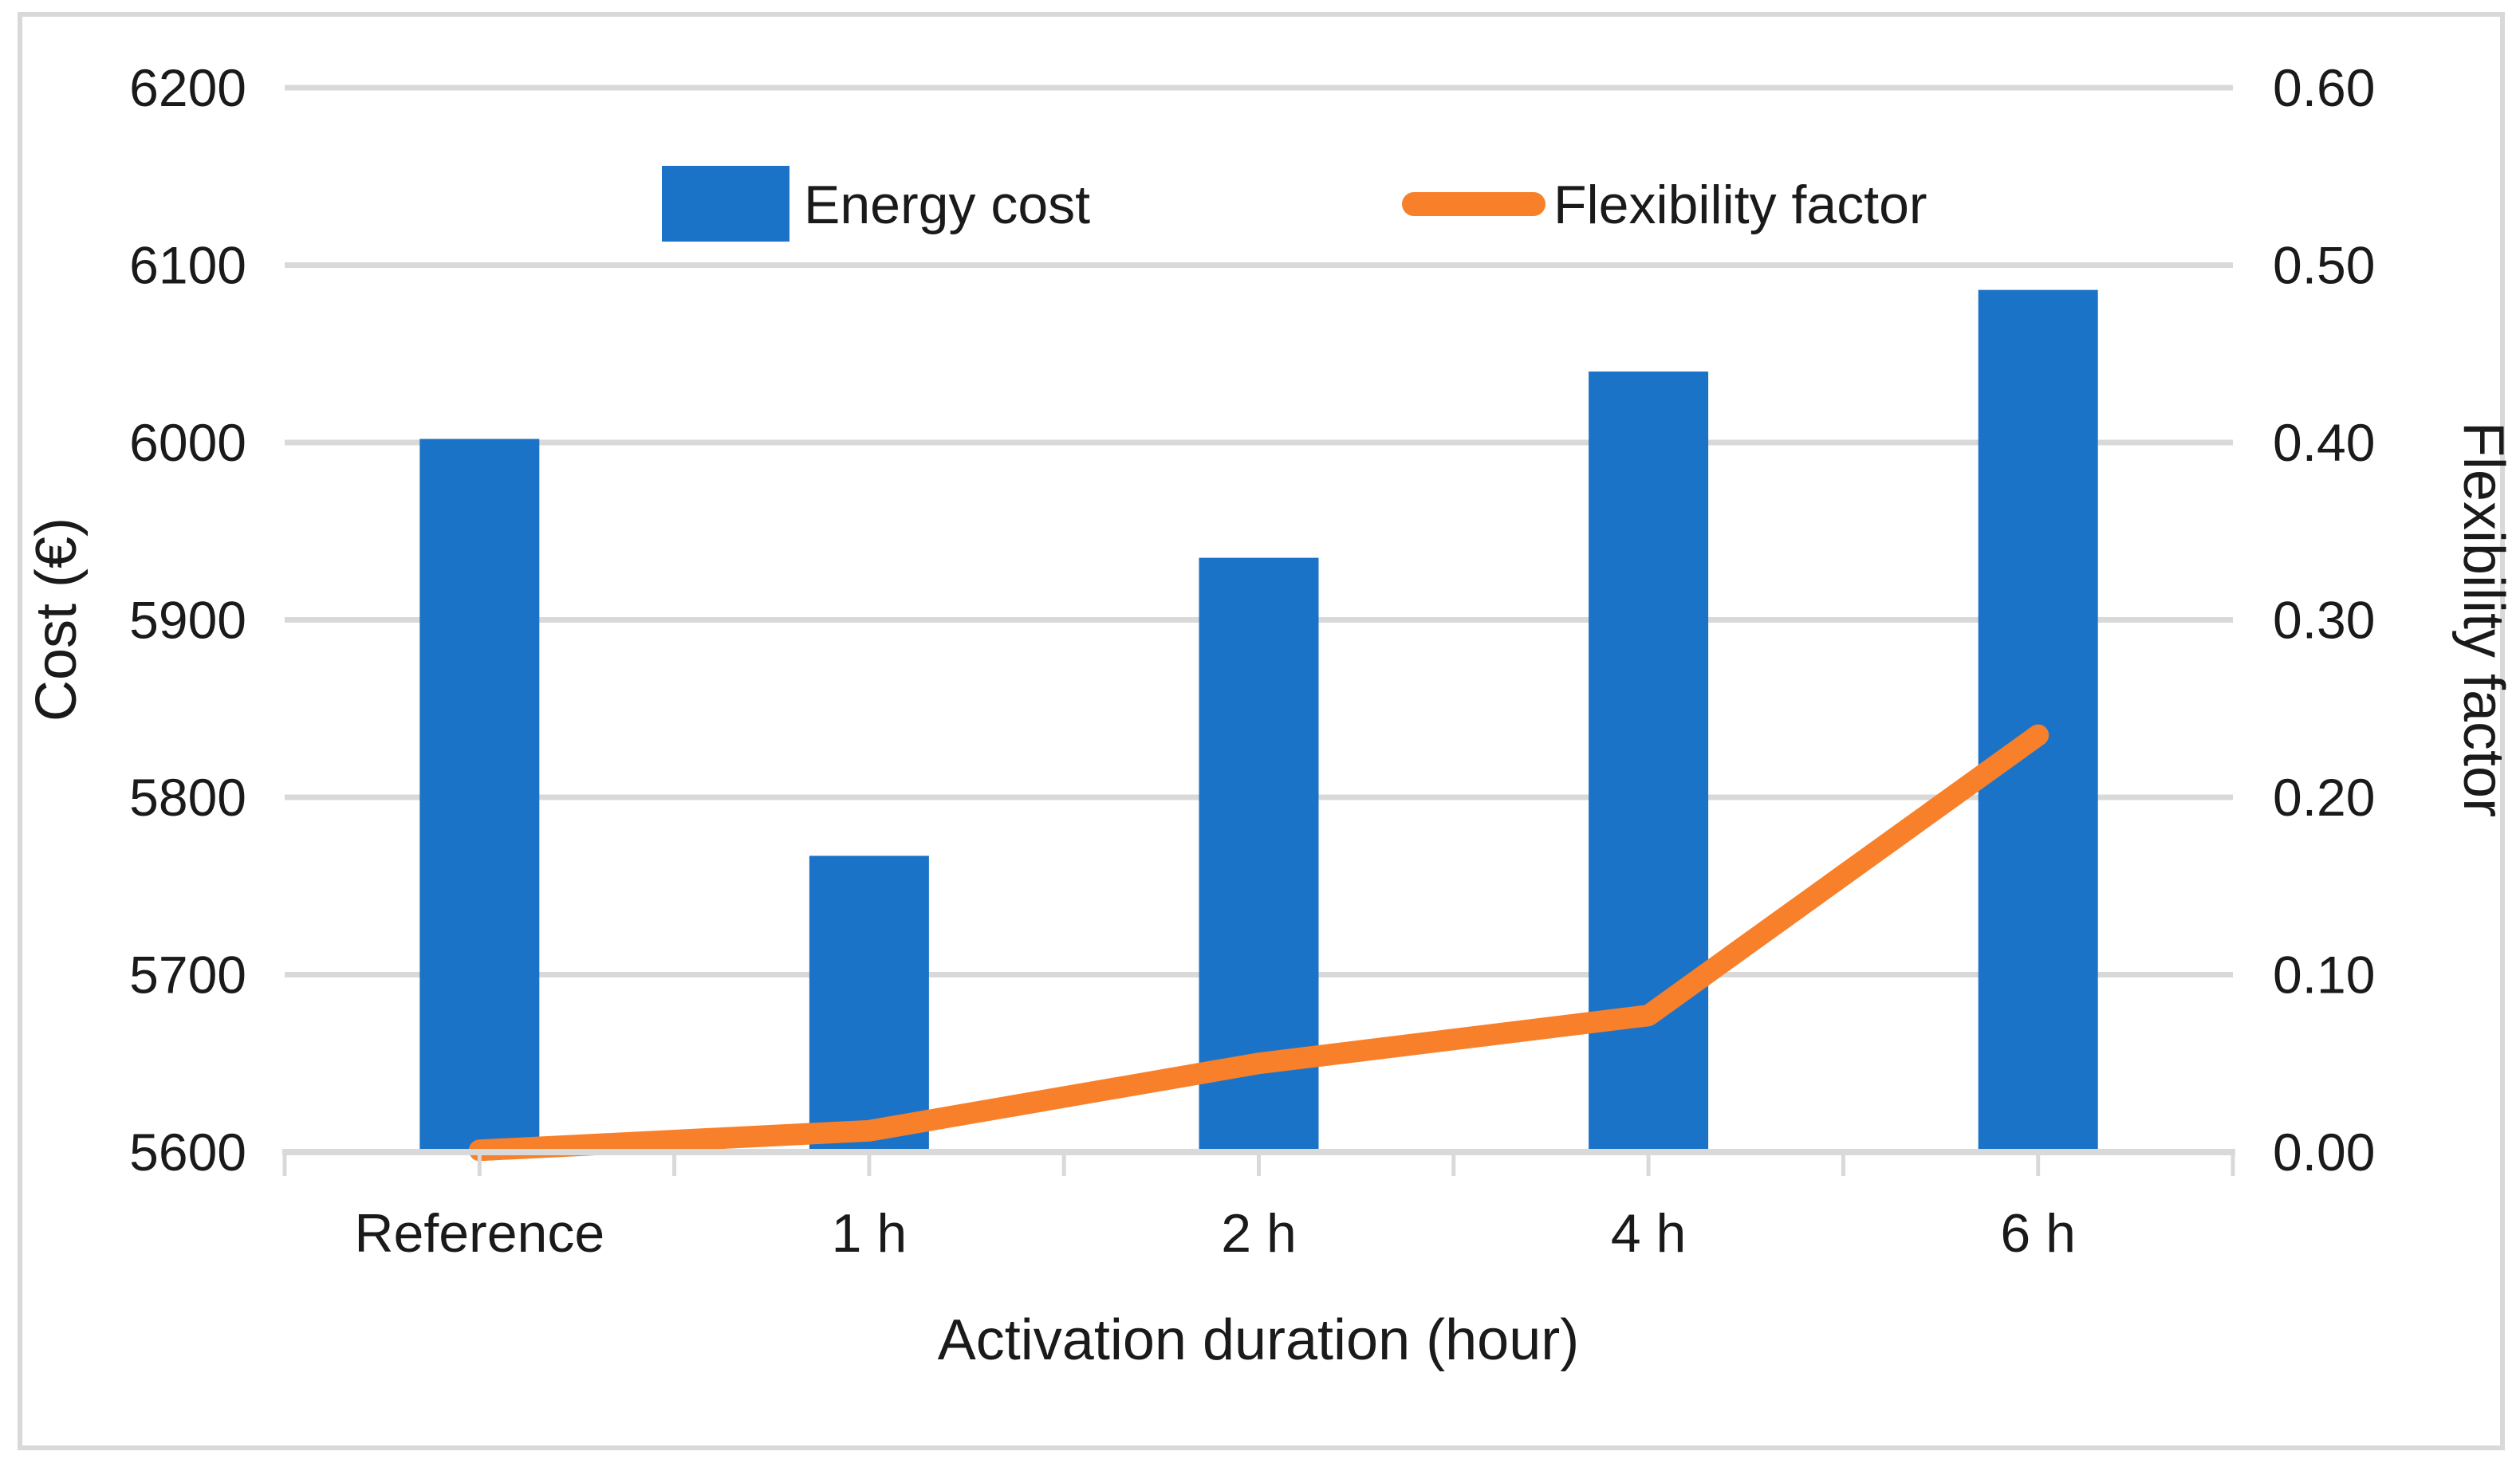 Image resolution: width=2520 pixels, height=1467 pixels. I want to click on left-axis-tick-label: 5900, so click(187, 620).